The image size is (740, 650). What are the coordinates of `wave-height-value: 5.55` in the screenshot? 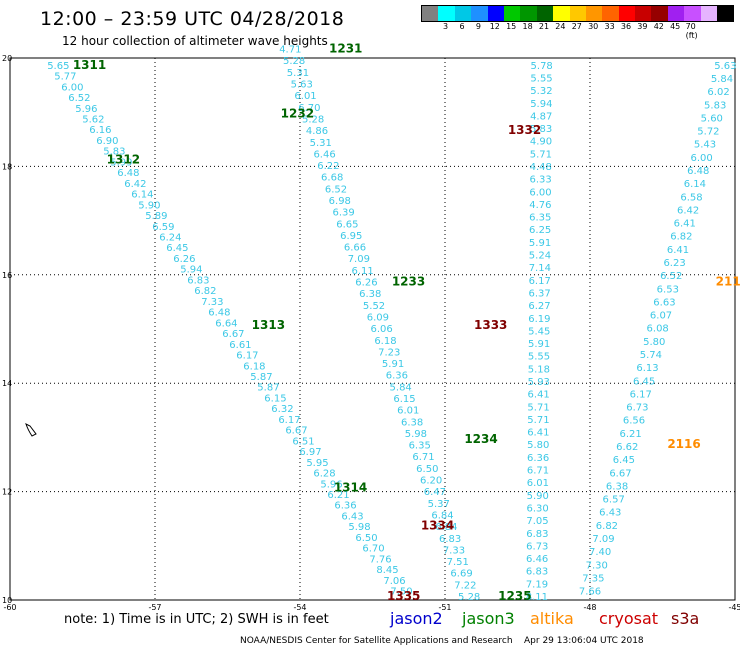 It's located at (539, 357).